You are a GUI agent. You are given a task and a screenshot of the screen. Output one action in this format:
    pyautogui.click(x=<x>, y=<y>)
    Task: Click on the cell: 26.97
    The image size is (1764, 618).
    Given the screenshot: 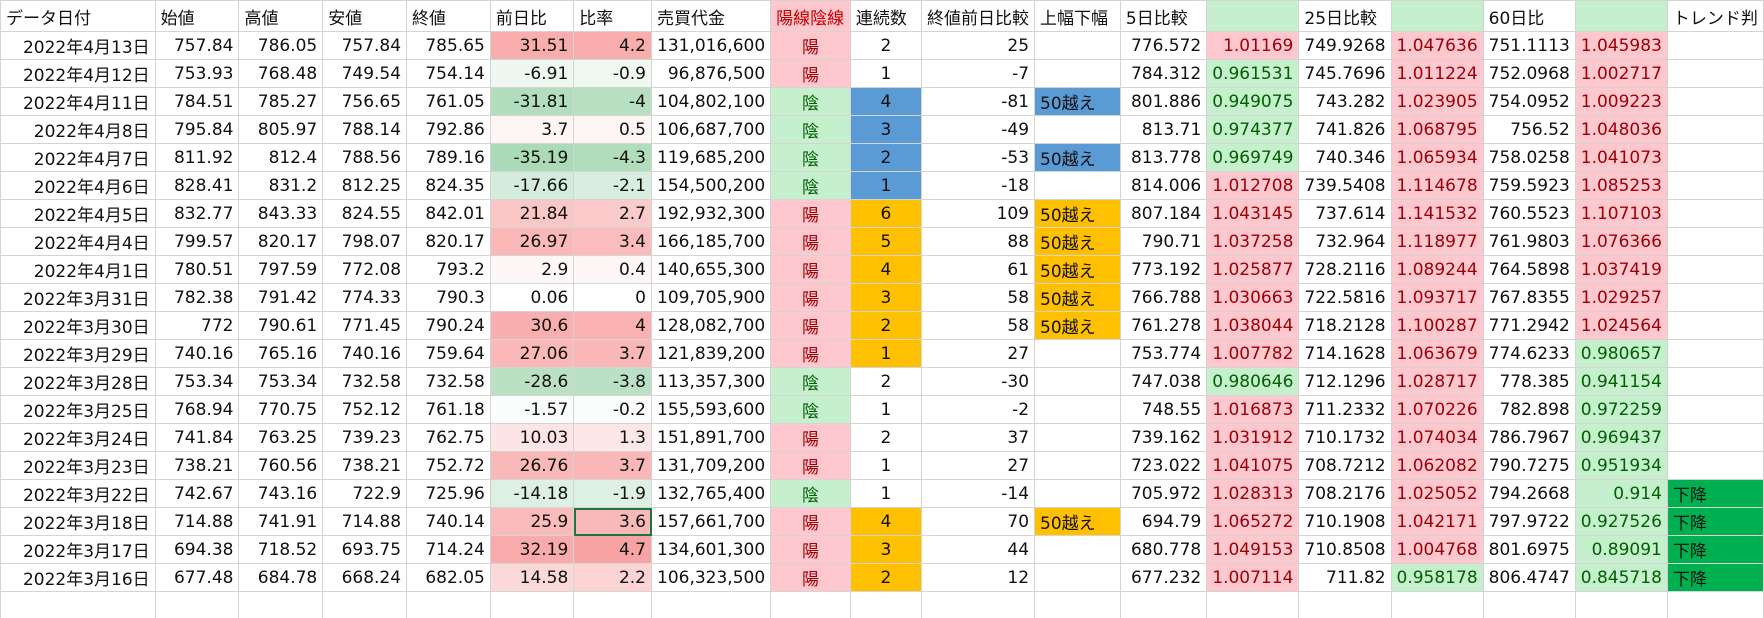 What is the action you would take?
    pyautogui.click(x=532, y=241)
    